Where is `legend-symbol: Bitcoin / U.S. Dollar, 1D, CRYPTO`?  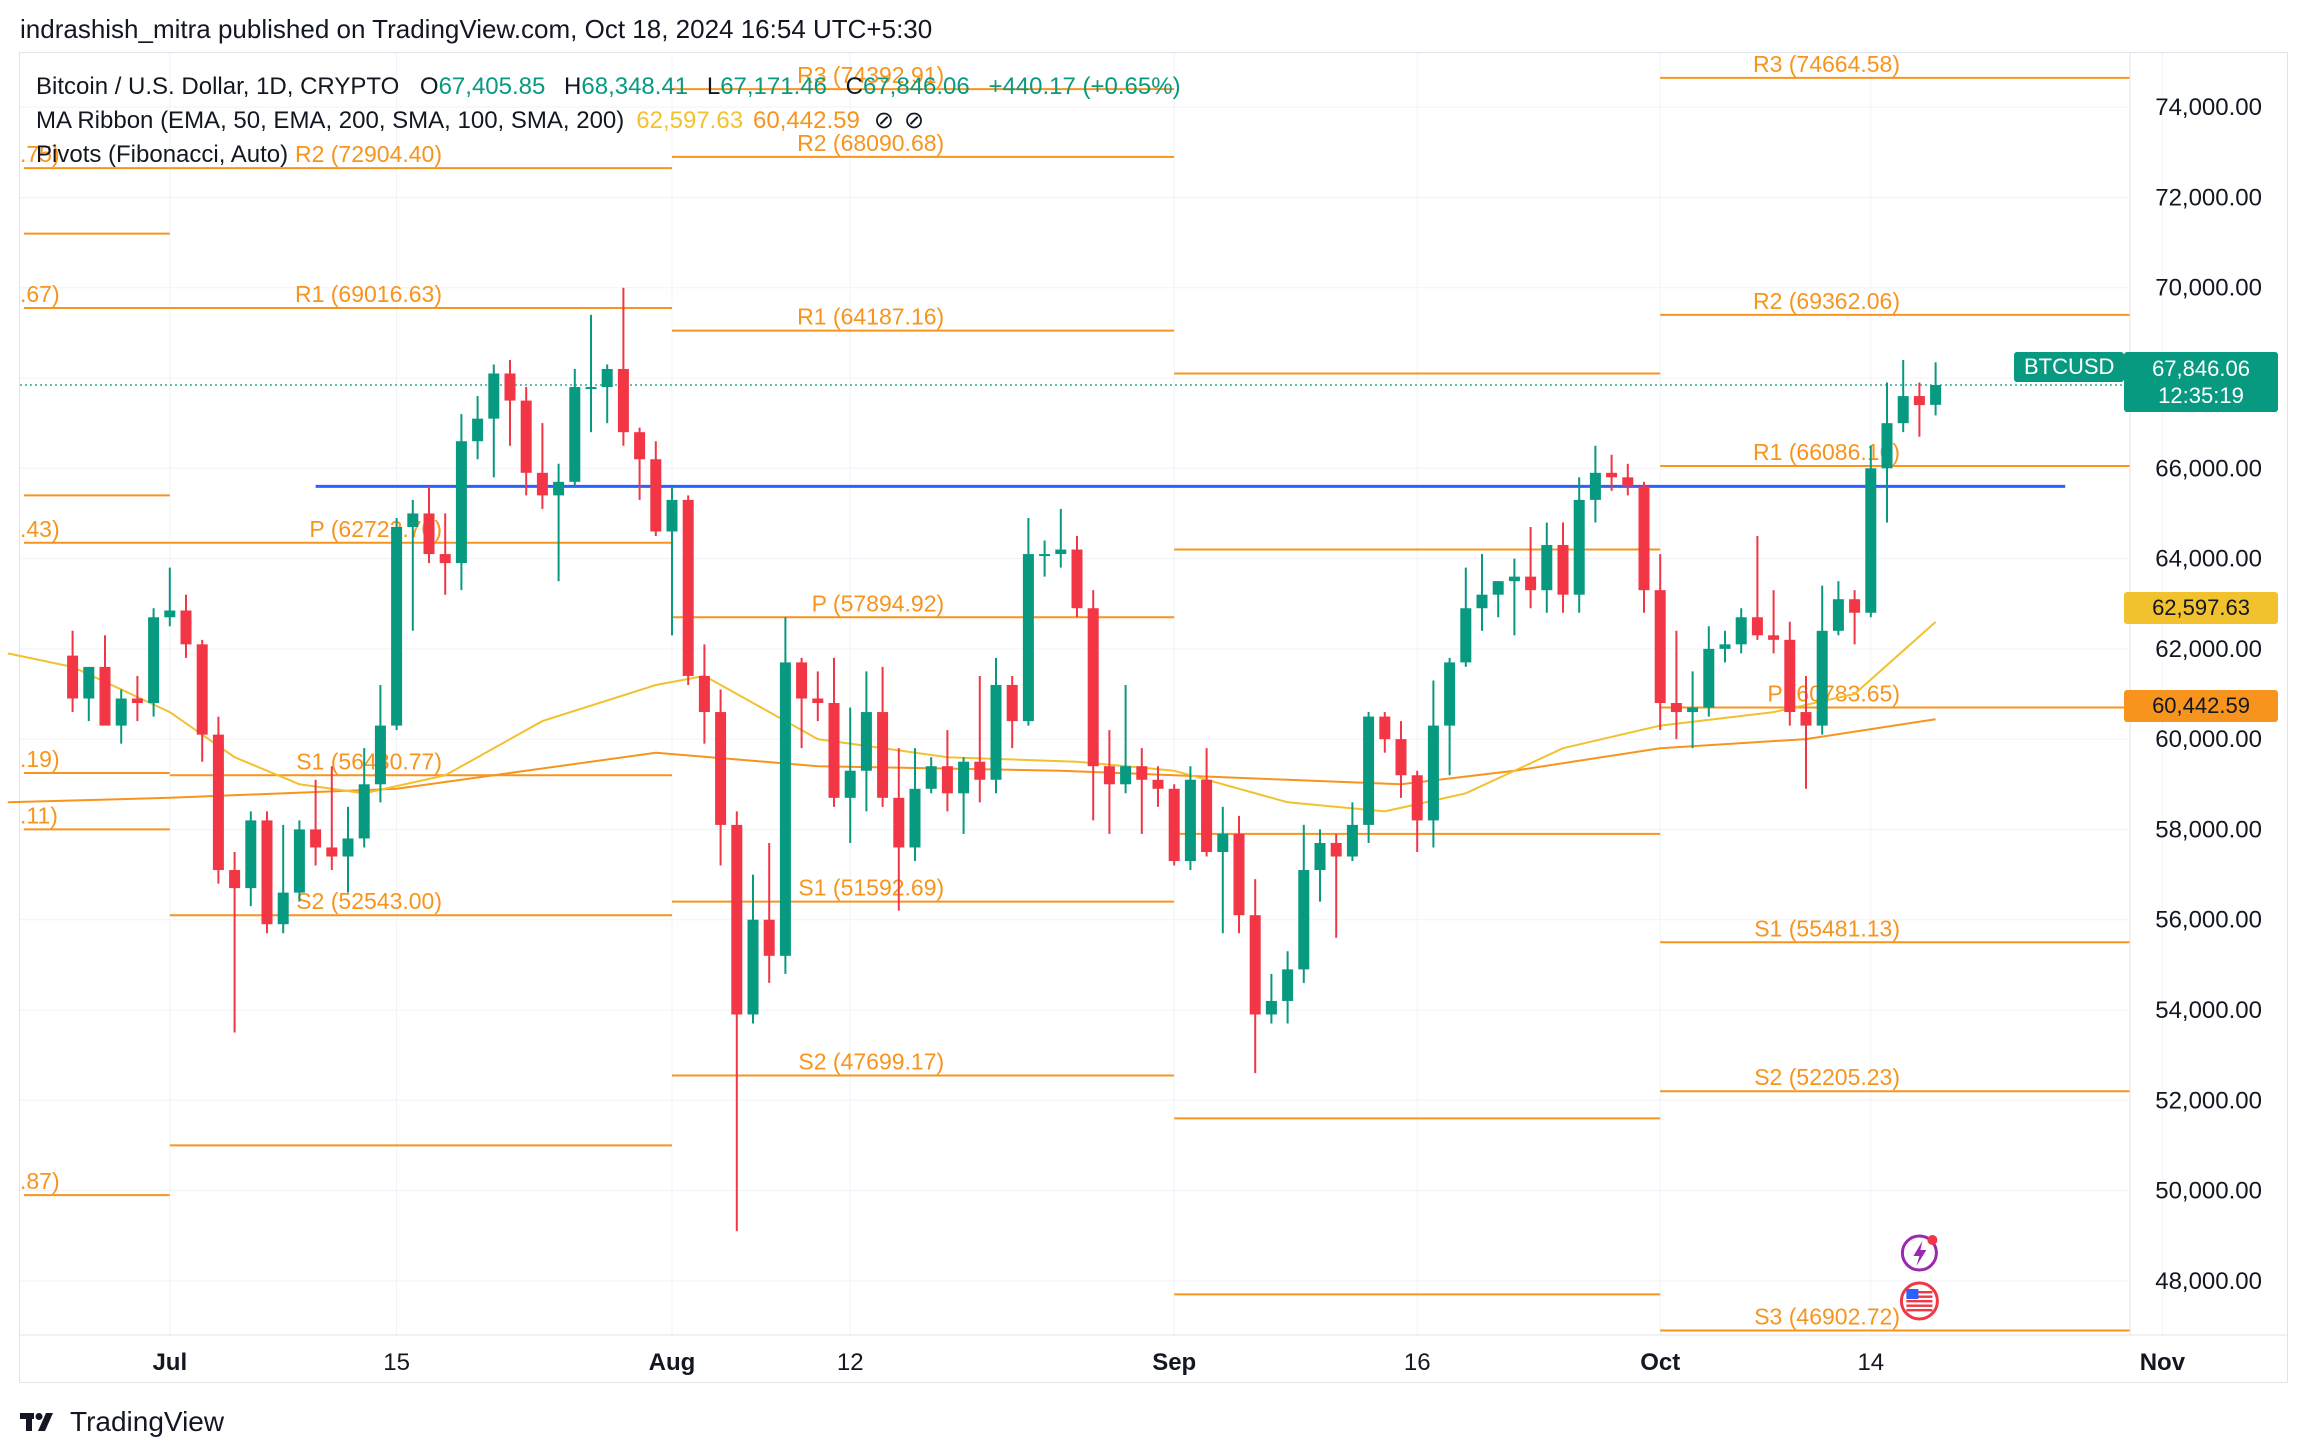 legend-symbol: Bitcoin / U.S. Dollar, 1D, CRYPTO is located at coordinates (218, 86).